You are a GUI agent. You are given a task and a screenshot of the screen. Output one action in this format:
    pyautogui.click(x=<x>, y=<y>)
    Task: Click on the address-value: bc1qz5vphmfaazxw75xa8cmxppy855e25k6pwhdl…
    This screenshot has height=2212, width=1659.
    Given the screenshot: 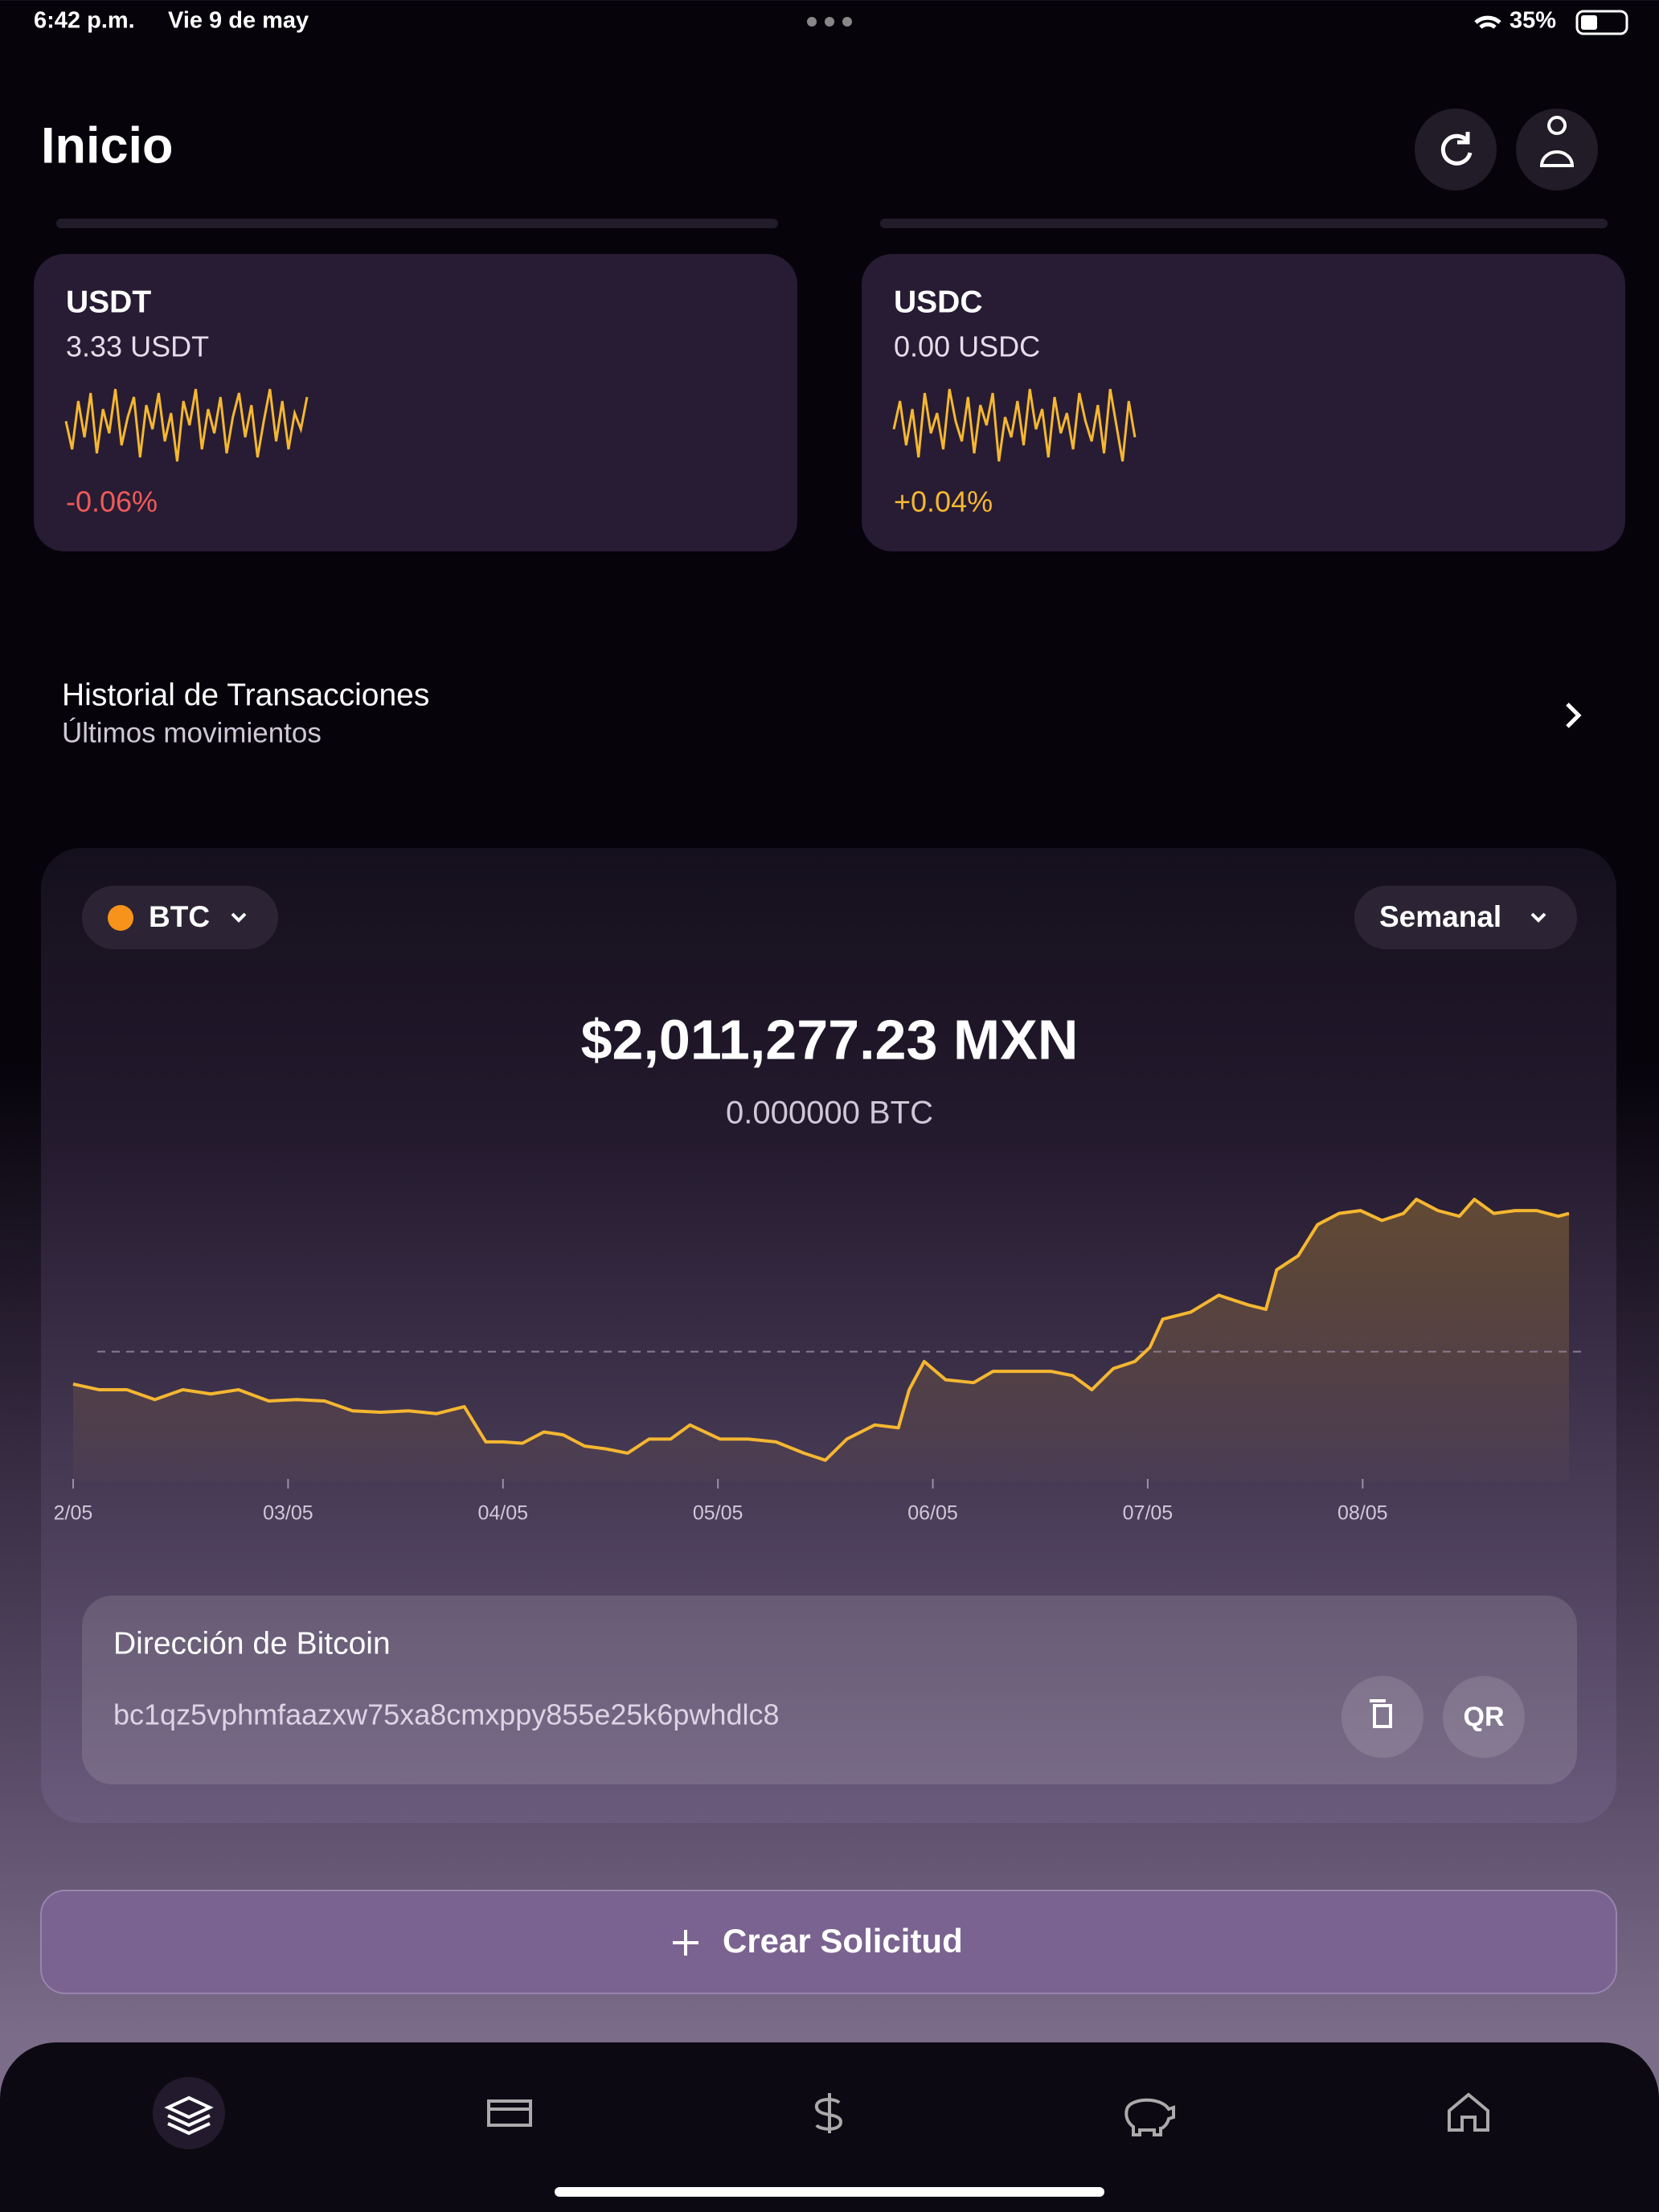 What is the action you would take?
    pyautogui.click(x=446, y=1714)
    